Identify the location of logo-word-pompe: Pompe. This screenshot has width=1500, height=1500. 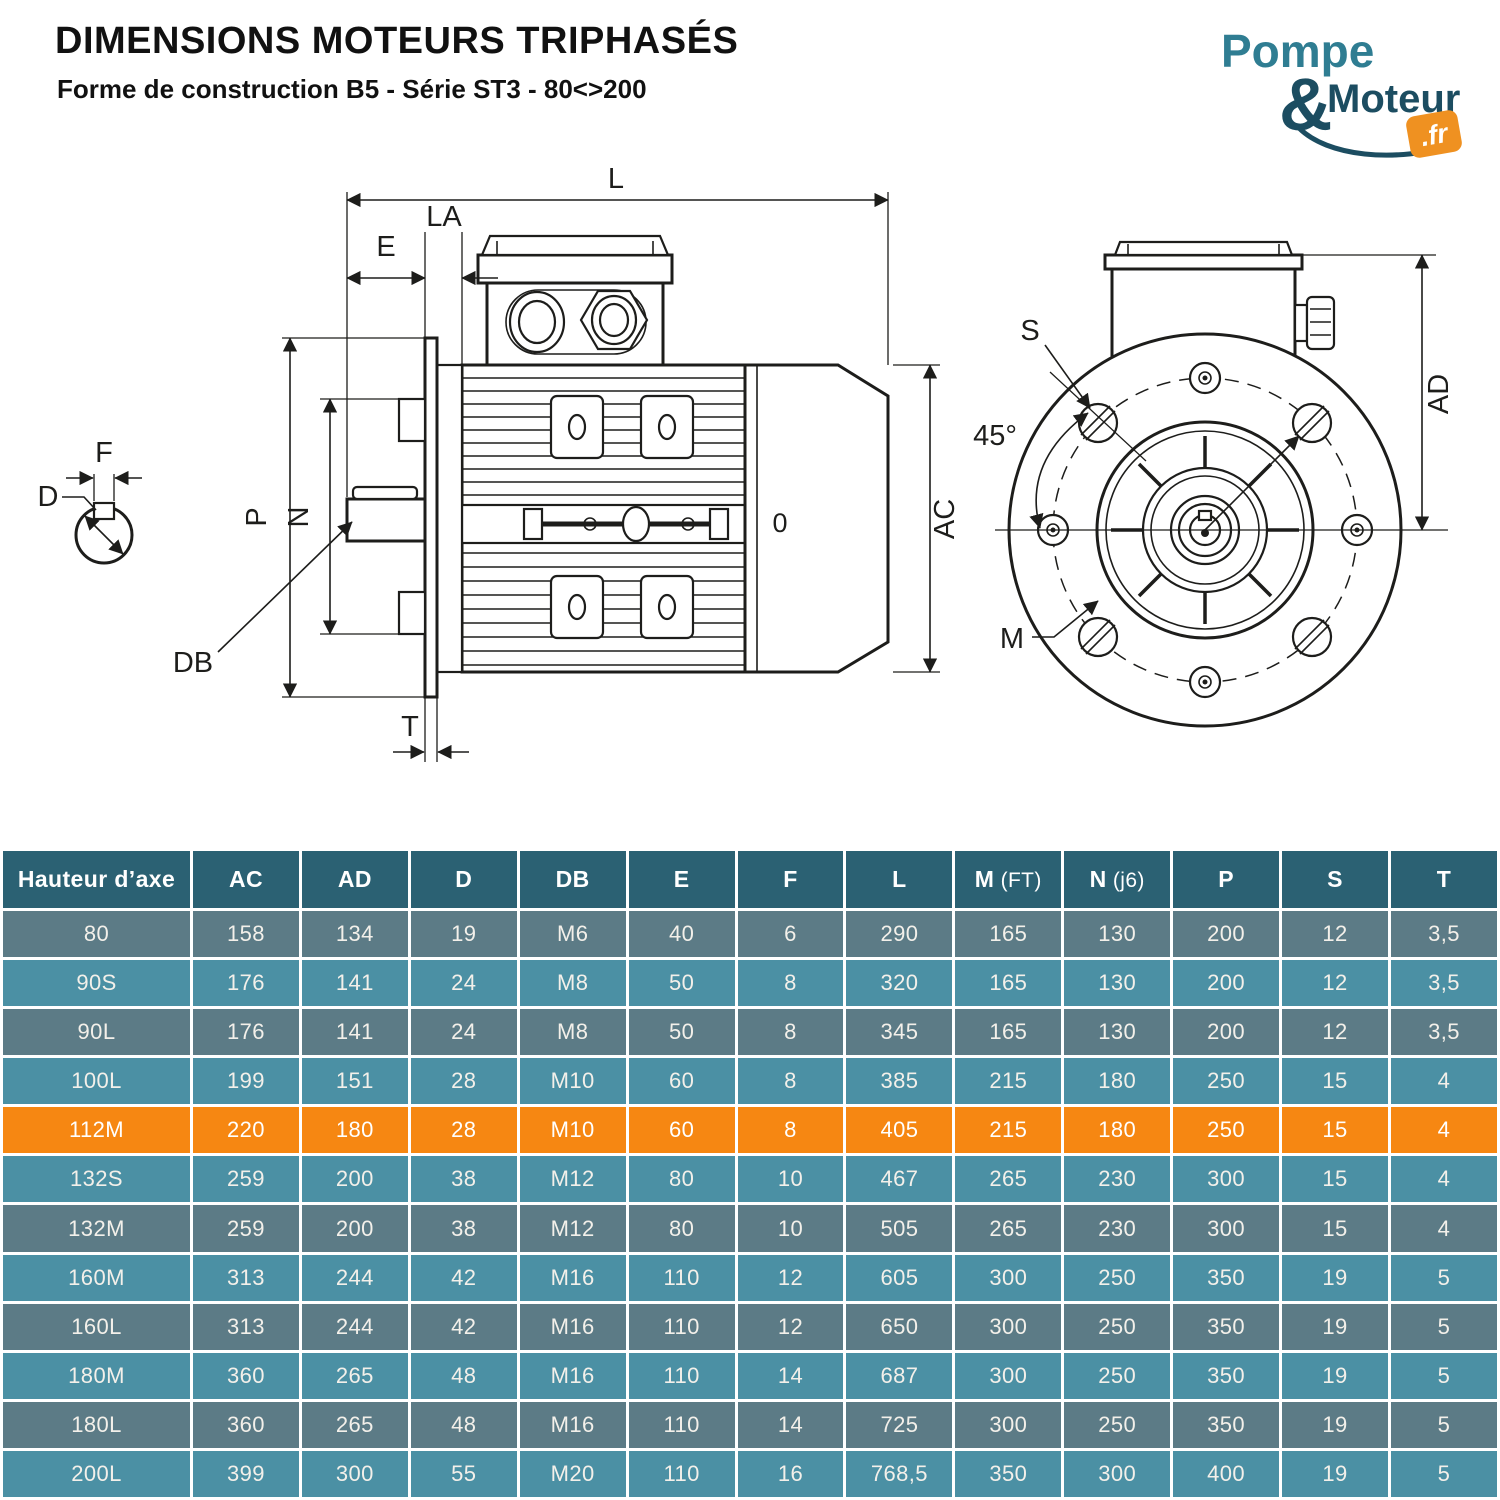
(1297, 51).